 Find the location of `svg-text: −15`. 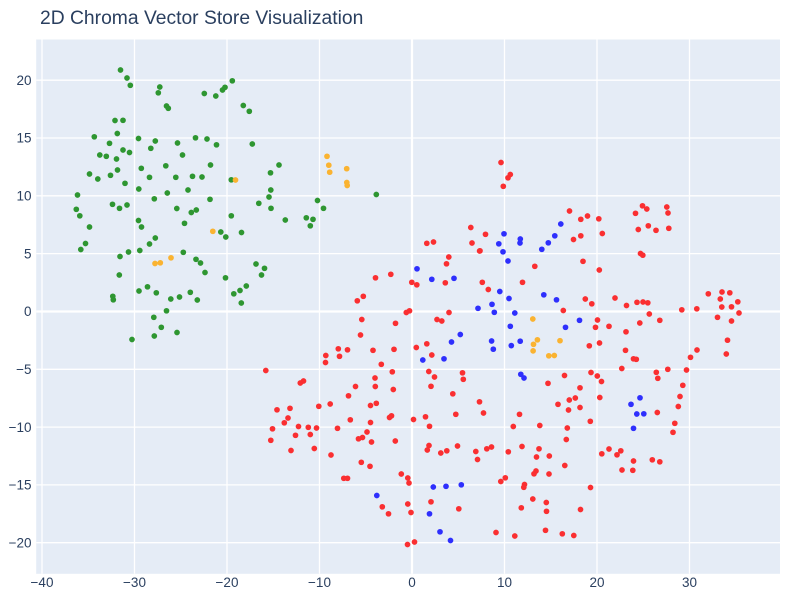

svg-text: −15 is located at coordinates (20, 485).